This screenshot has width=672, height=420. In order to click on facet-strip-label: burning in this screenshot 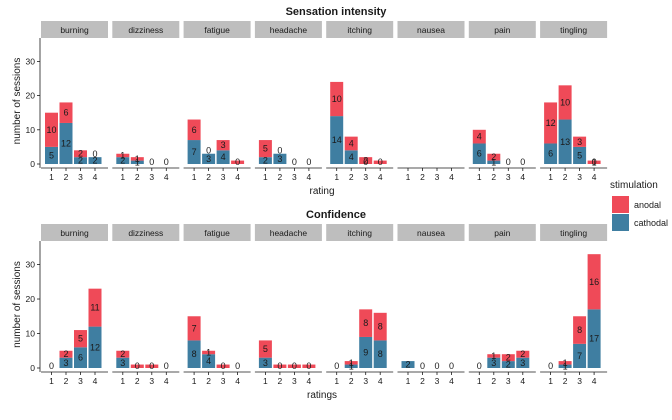, I will do `click(74, 233)`.